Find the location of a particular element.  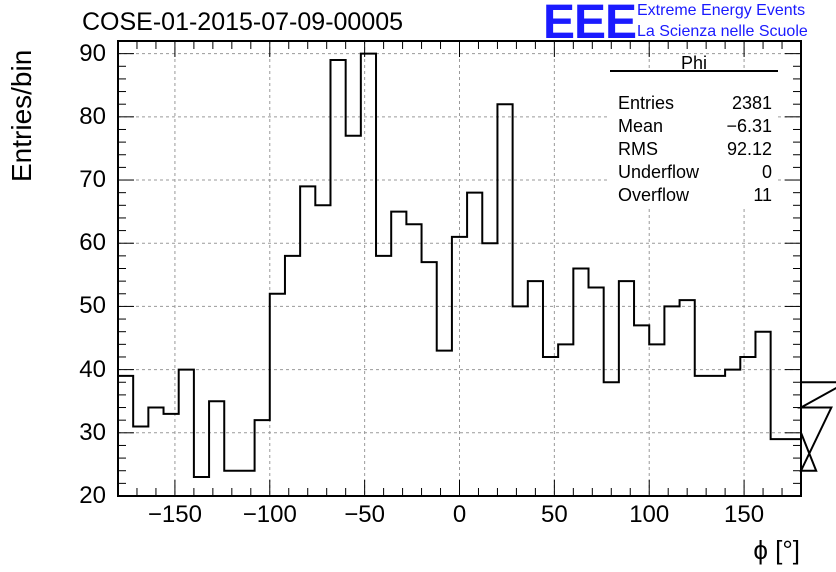

stat-row-underflow: Underflow 0 is located at coordinates (695, 173).